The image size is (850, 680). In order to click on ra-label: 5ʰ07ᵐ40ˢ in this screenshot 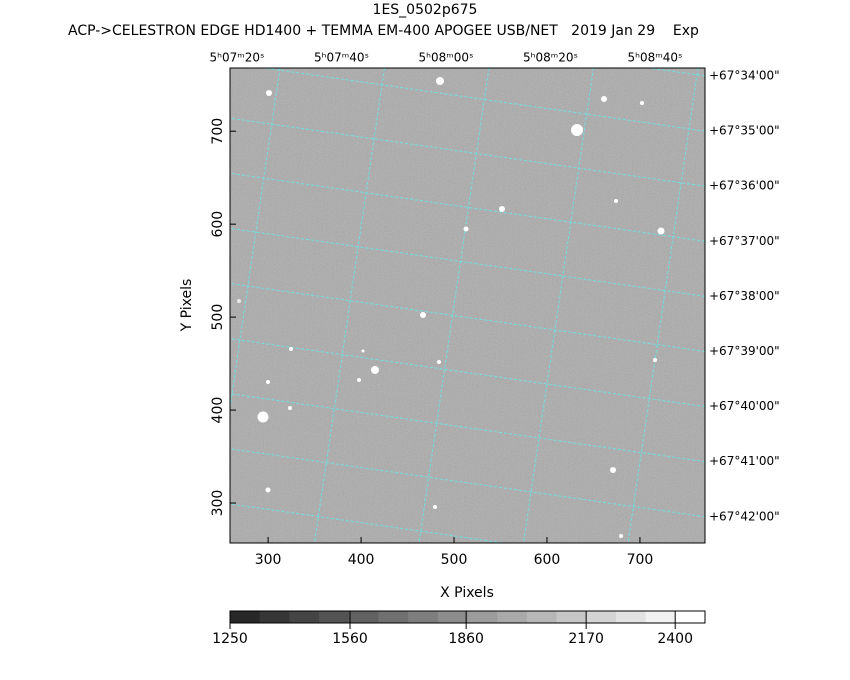, I will do `click(341, 58)`.